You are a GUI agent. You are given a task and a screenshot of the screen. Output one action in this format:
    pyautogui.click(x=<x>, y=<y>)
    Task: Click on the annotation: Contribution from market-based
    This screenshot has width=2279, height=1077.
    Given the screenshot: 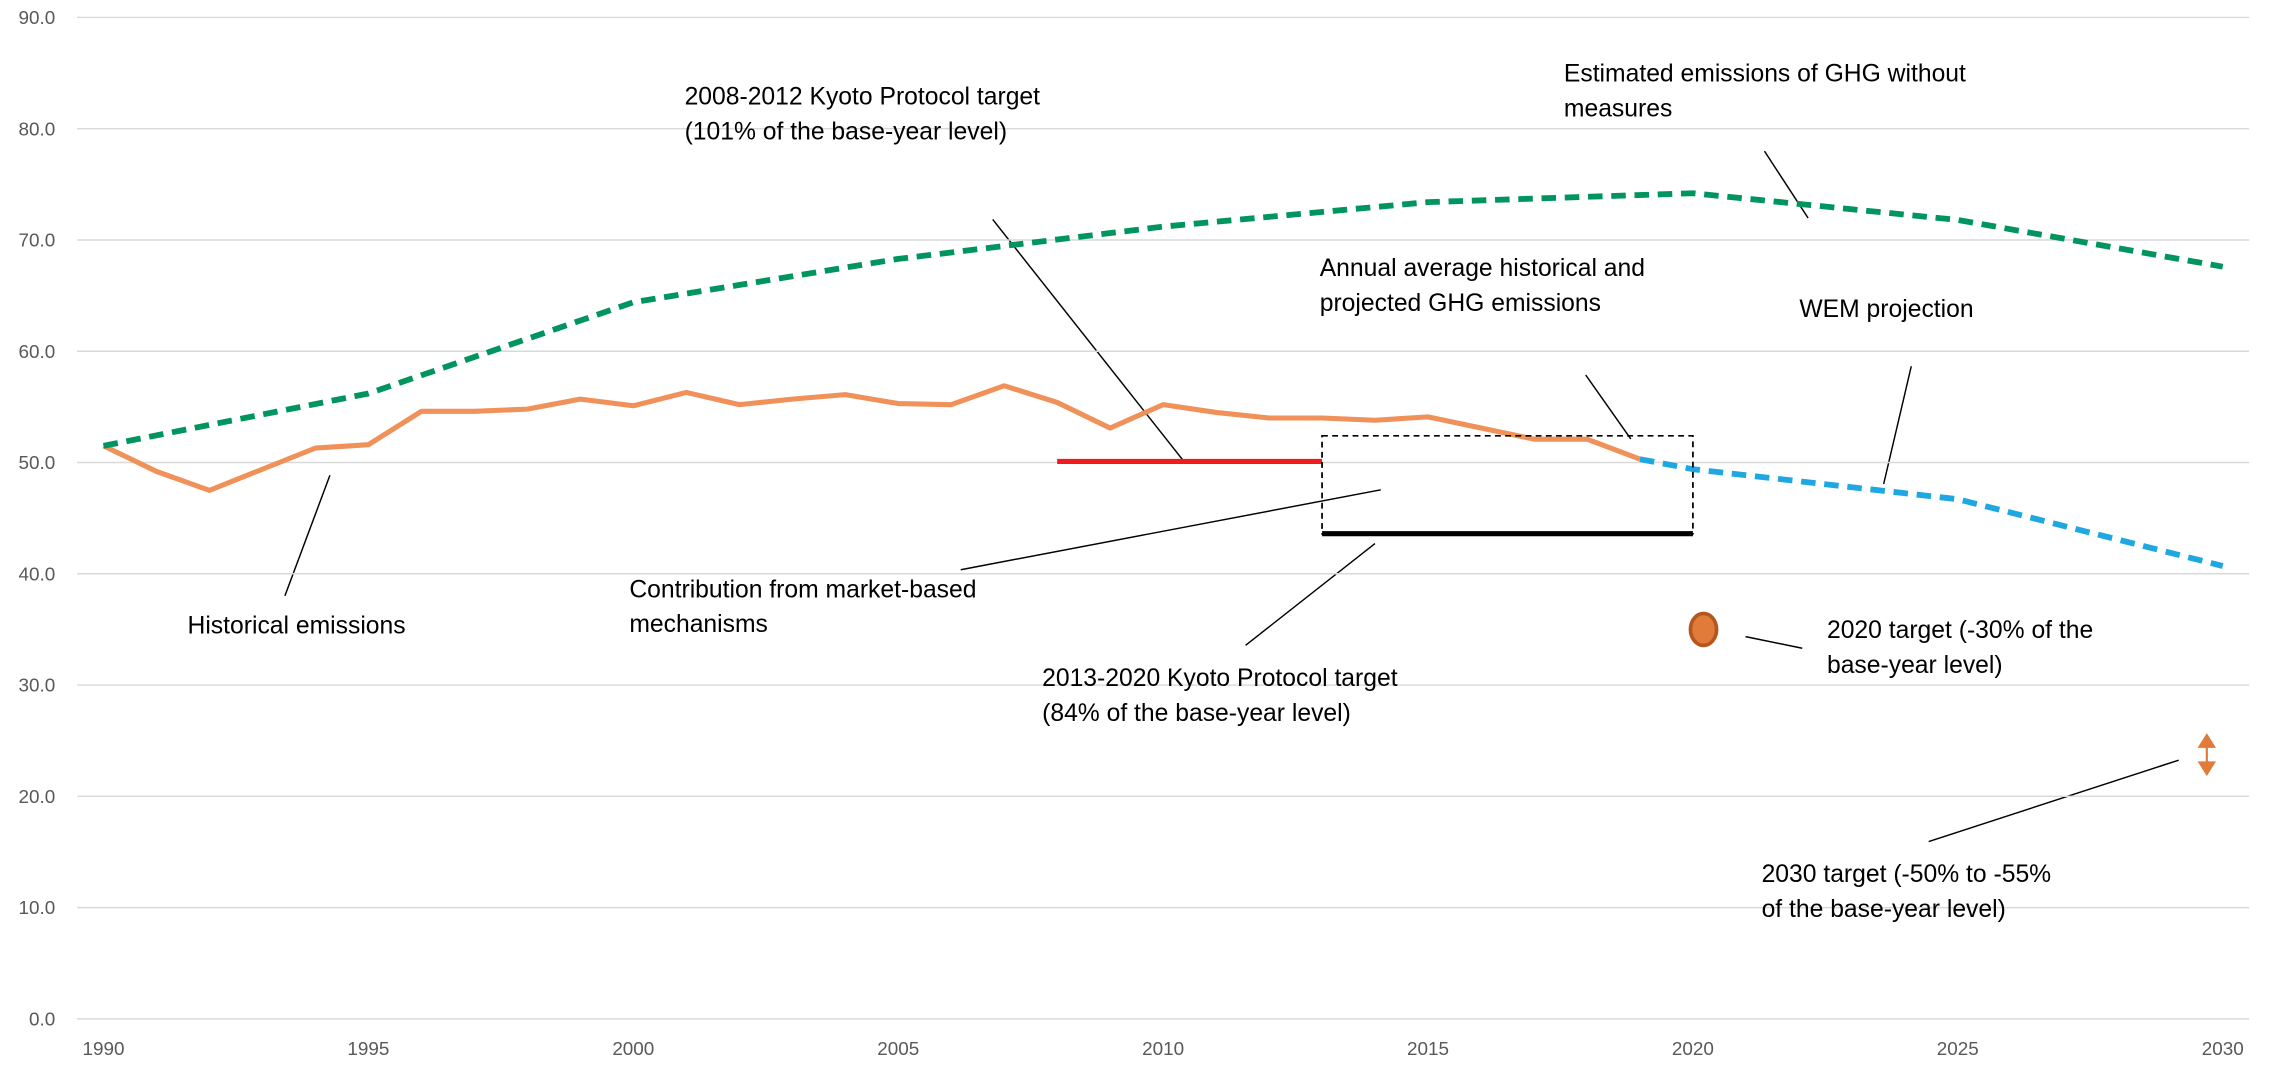 What is the action you would take?
    pyautogui.click(x=802, y=589)
    